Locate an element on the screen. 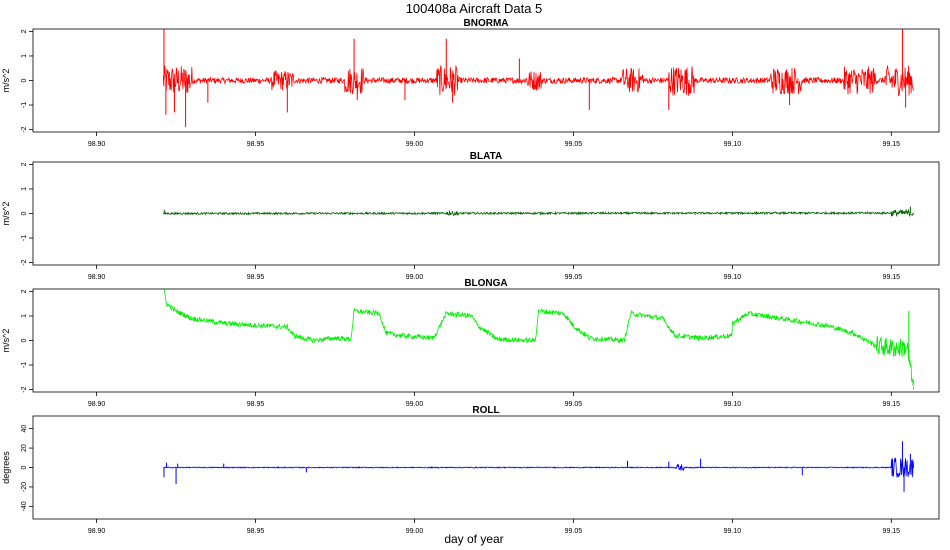 The height and width of the screenshot is (550, 950). x-tick-label-blata-1: 98.95 is located at coordinates (256, 277).